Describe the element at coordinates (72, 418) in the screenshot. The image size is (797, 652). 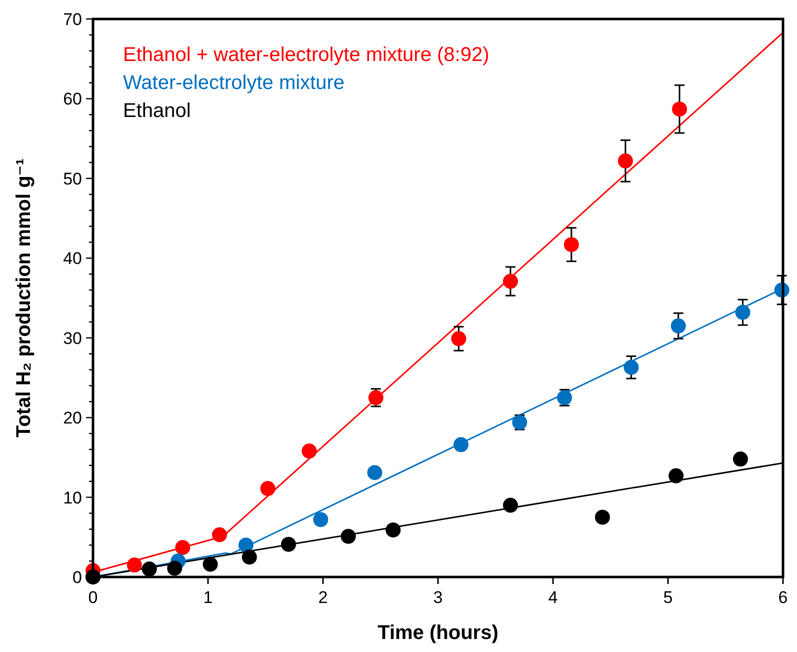
I see `y-tick-label: 20` at that location.